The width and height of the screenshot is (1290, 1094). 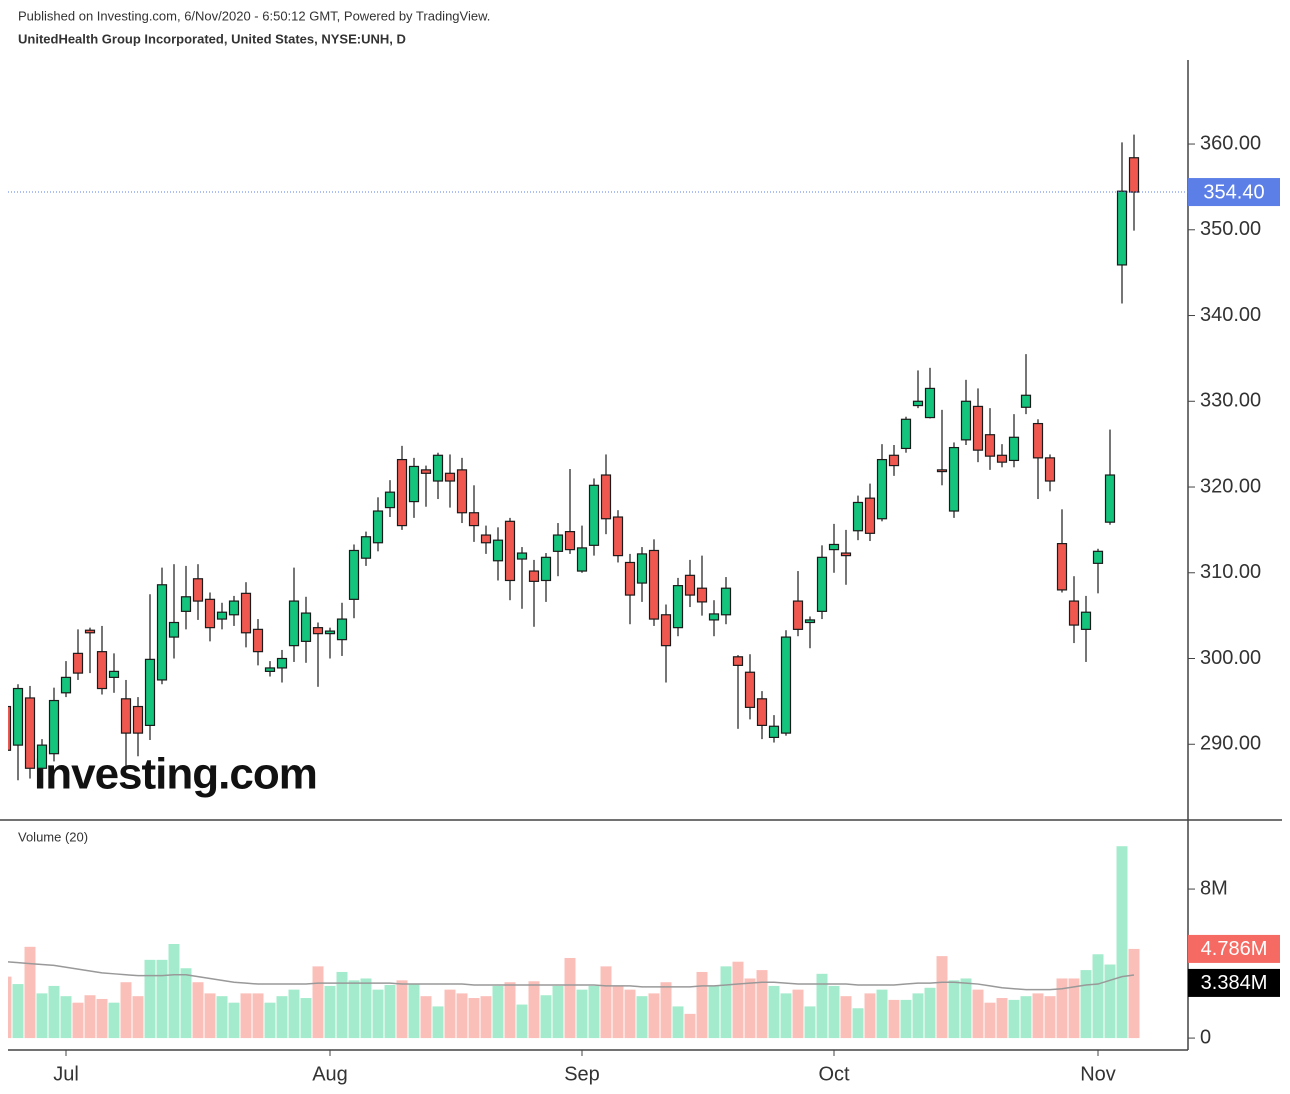 What do you see at coordinates (1230, 315) in the screenshot?
I see `y-tick-label: 340.00` at bounding box center [1230, 315].